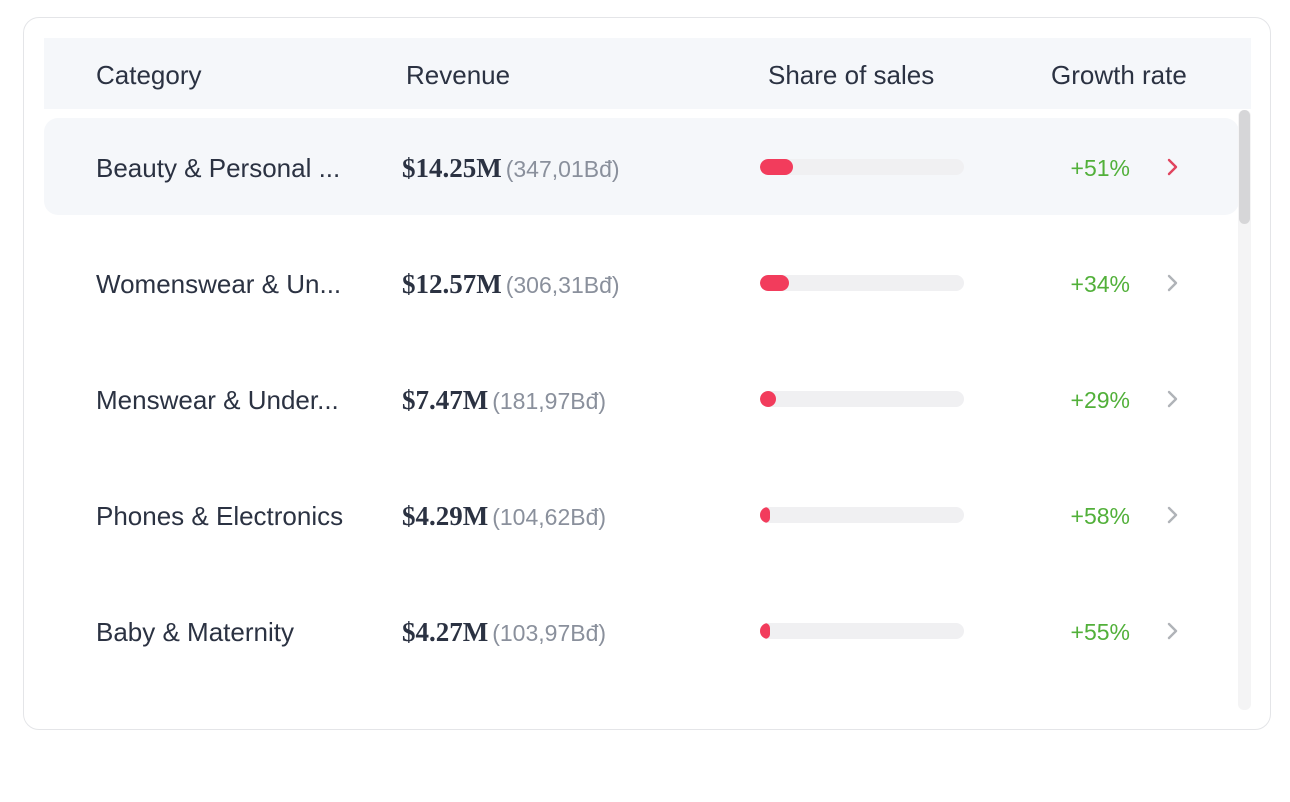  Describe the element at coordinates (1100, 632) in the screenshot. I see `growth-rate: +55%` at that location.